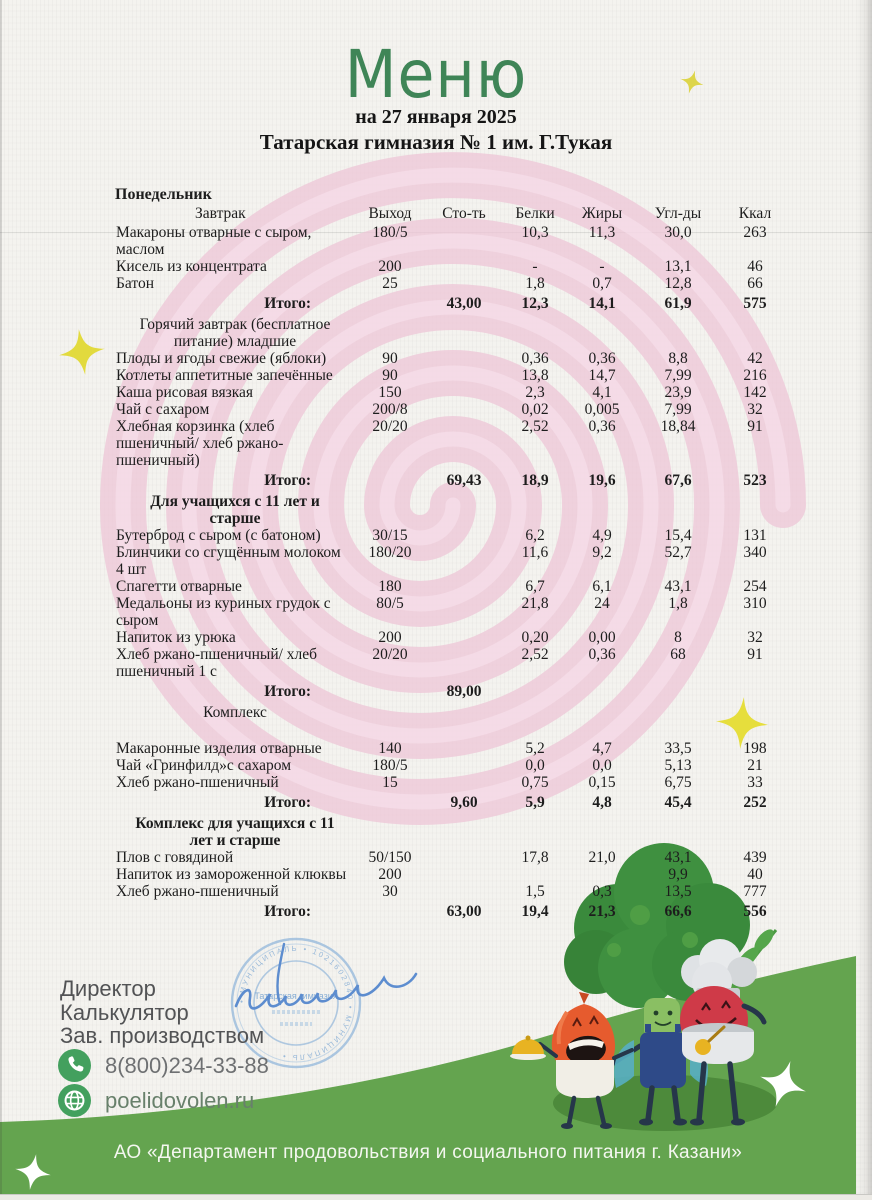 The image size is (872, 1200). I want to click on dish-carbs: 52,7, so click(678, 552).